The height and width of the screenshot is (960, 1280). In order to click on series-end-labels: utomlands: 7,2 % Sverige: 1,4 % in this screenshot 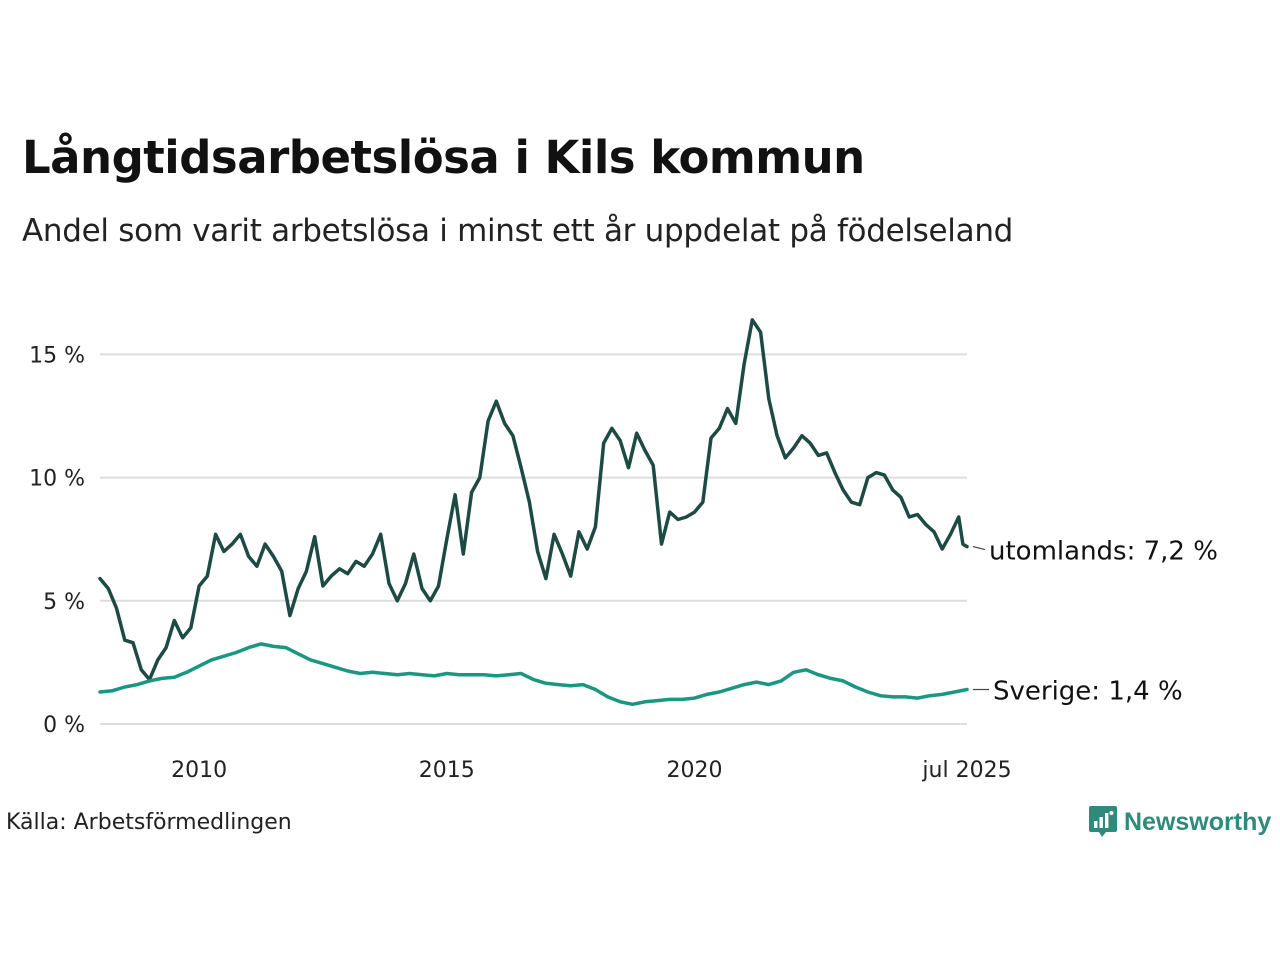, I will do `click(1095, 622)`.